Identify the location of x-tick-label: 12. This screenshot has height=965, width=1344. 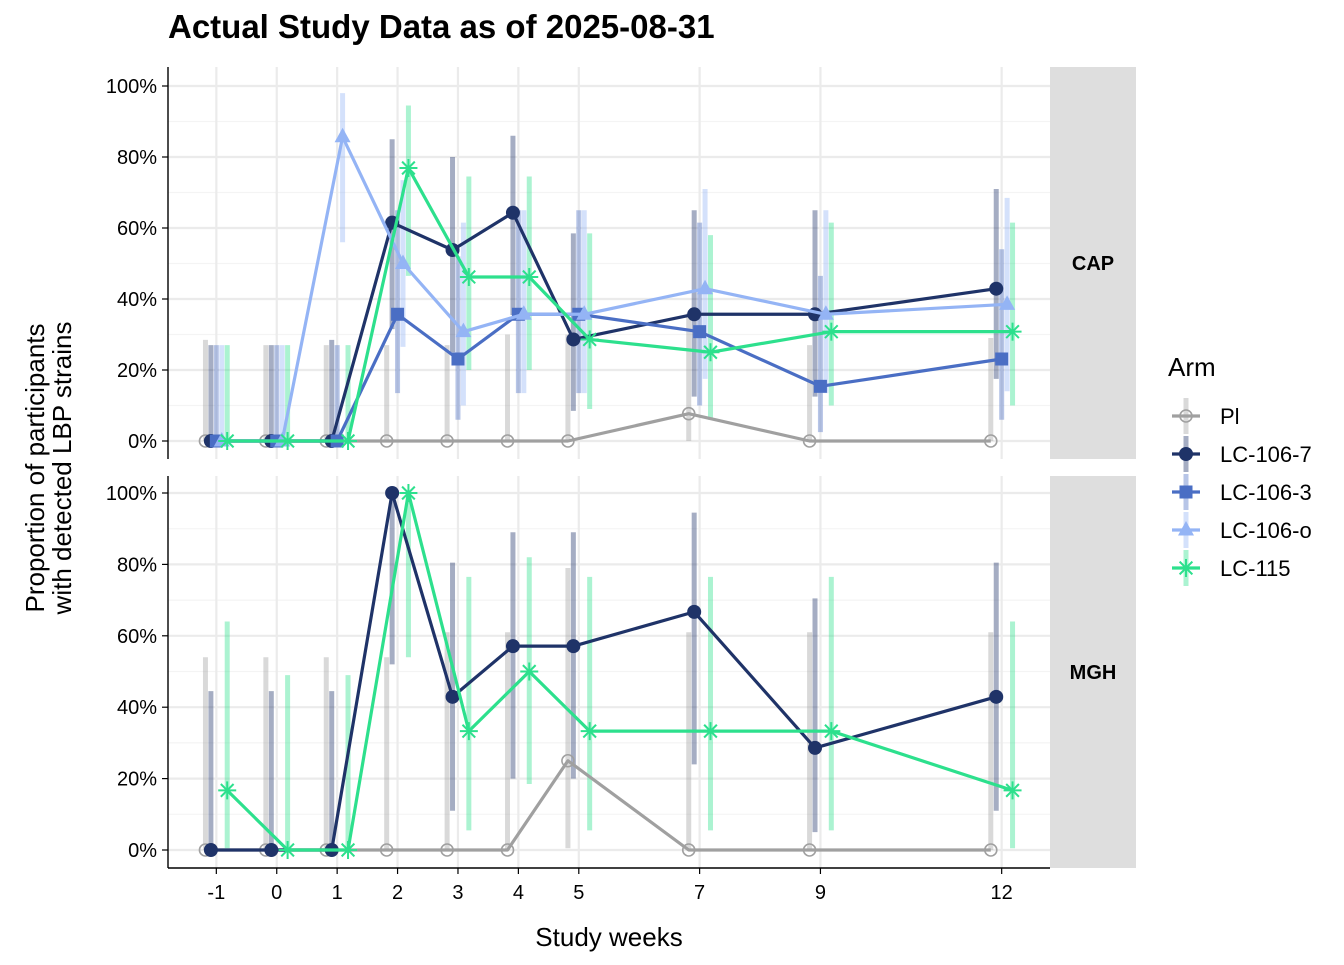
(1002, 893).